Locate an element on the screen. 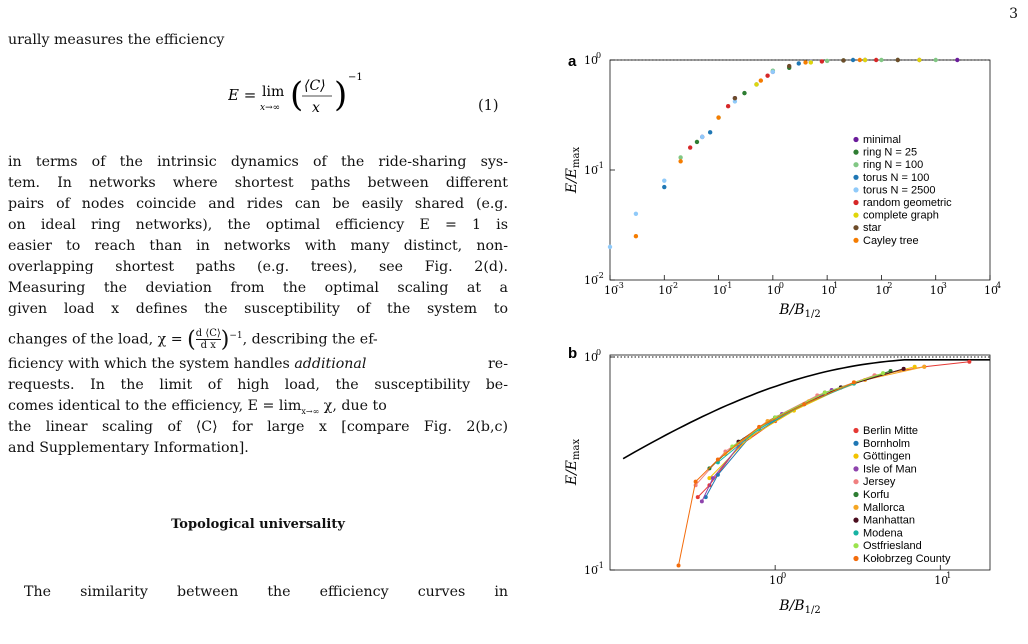 The image size is (1028, 644). equation-1: E = lim x→∞ ( ⟨C⟩ x ) −1 is located at coordinates (295, 94).